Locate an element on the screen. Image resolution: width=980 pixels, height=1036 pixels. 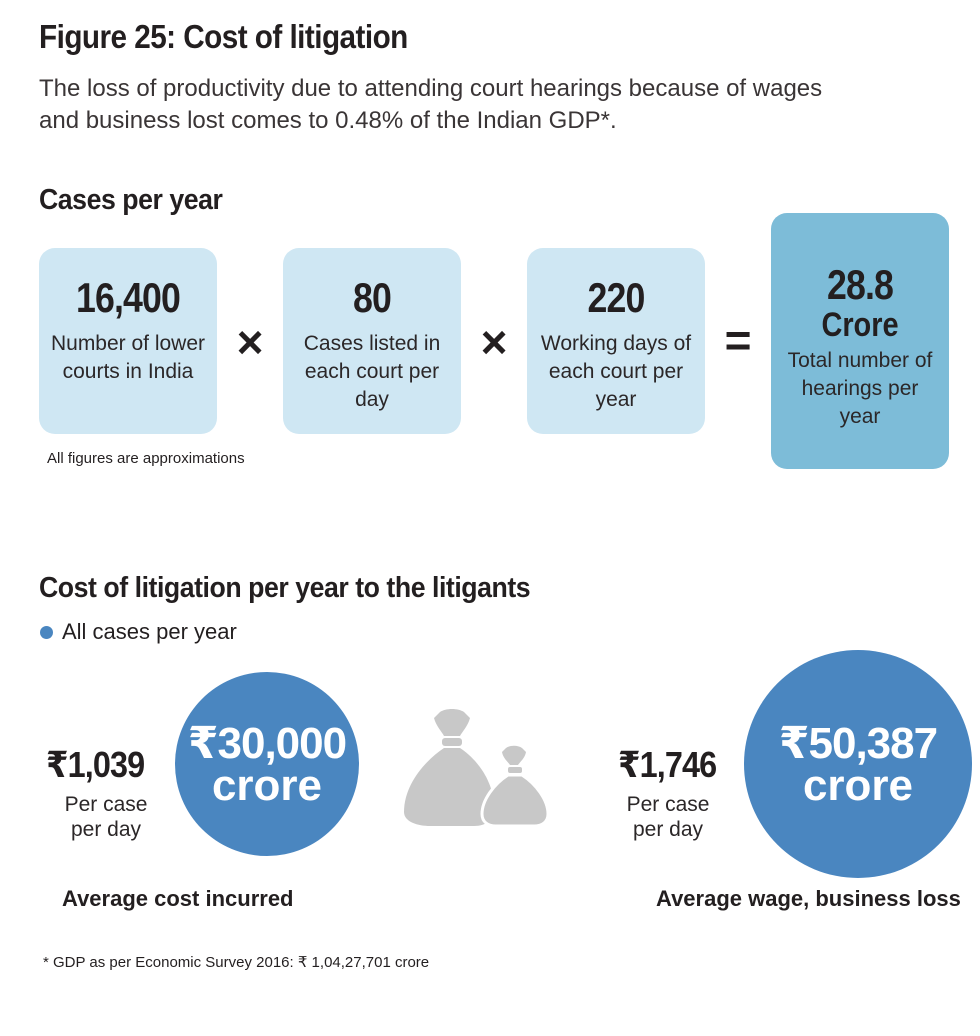
total-hearings-value: 28.8 is located at coordinates (860, 284).